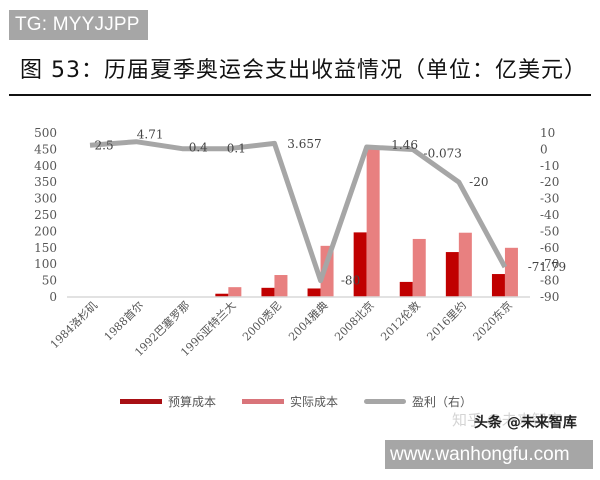 This screenshot has width=600, height=480. Describe the element at coordinates (549, 297) in the screenshot. I see `right-tick-label: -90` at that location.